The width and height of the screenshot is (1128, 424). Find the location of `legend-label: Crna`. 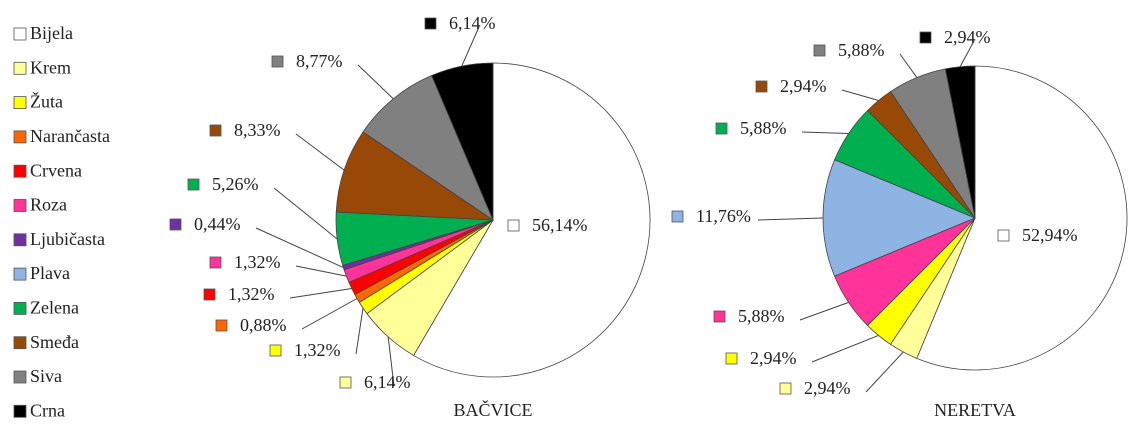

legend-label: Crna is located at coordinates (47, 410).